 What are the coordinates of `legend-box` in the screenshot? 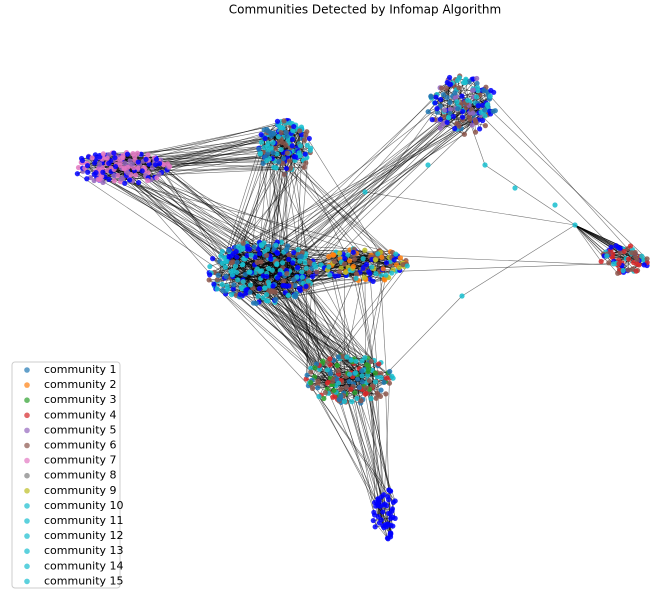 It's located at (66, 475).